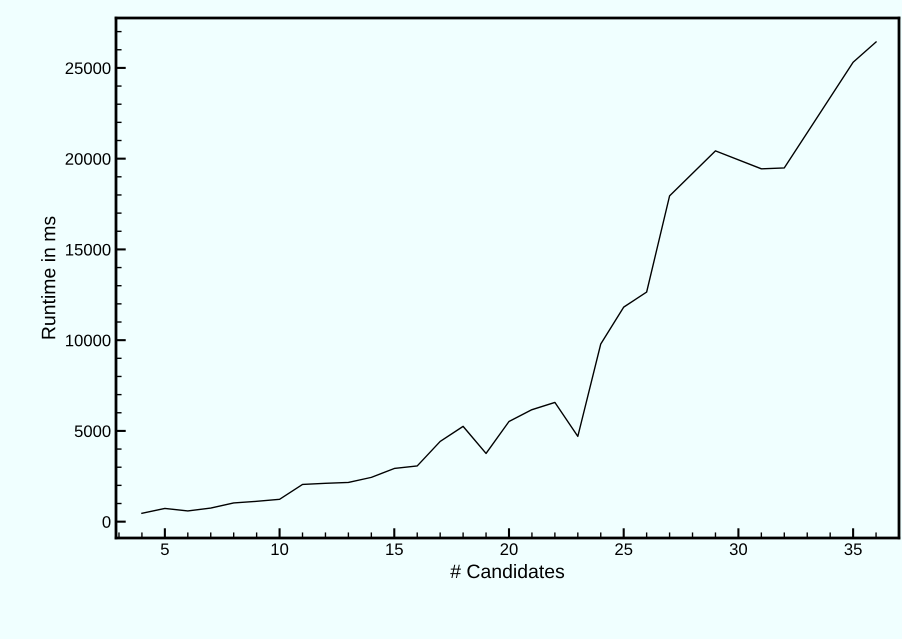 Image resolution: width=902 pixels, height=639 pixels. Describe the element at coordinates (507, 571) in the screenshot. I see `x-axis-title: # Candidates` at that location.